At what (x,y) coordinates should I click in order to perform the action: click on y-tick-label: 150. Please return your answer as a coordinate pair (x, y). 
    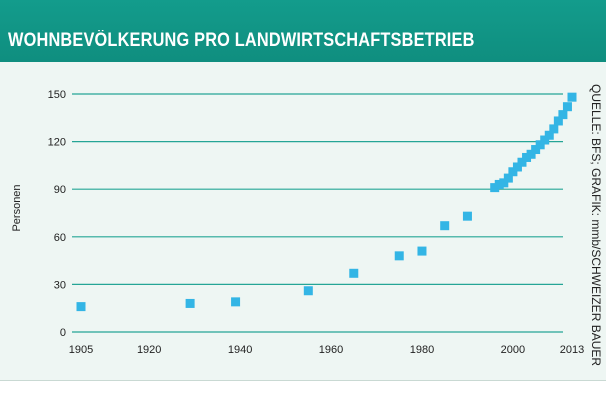
    Looking at the image, I should click on (57, 95).